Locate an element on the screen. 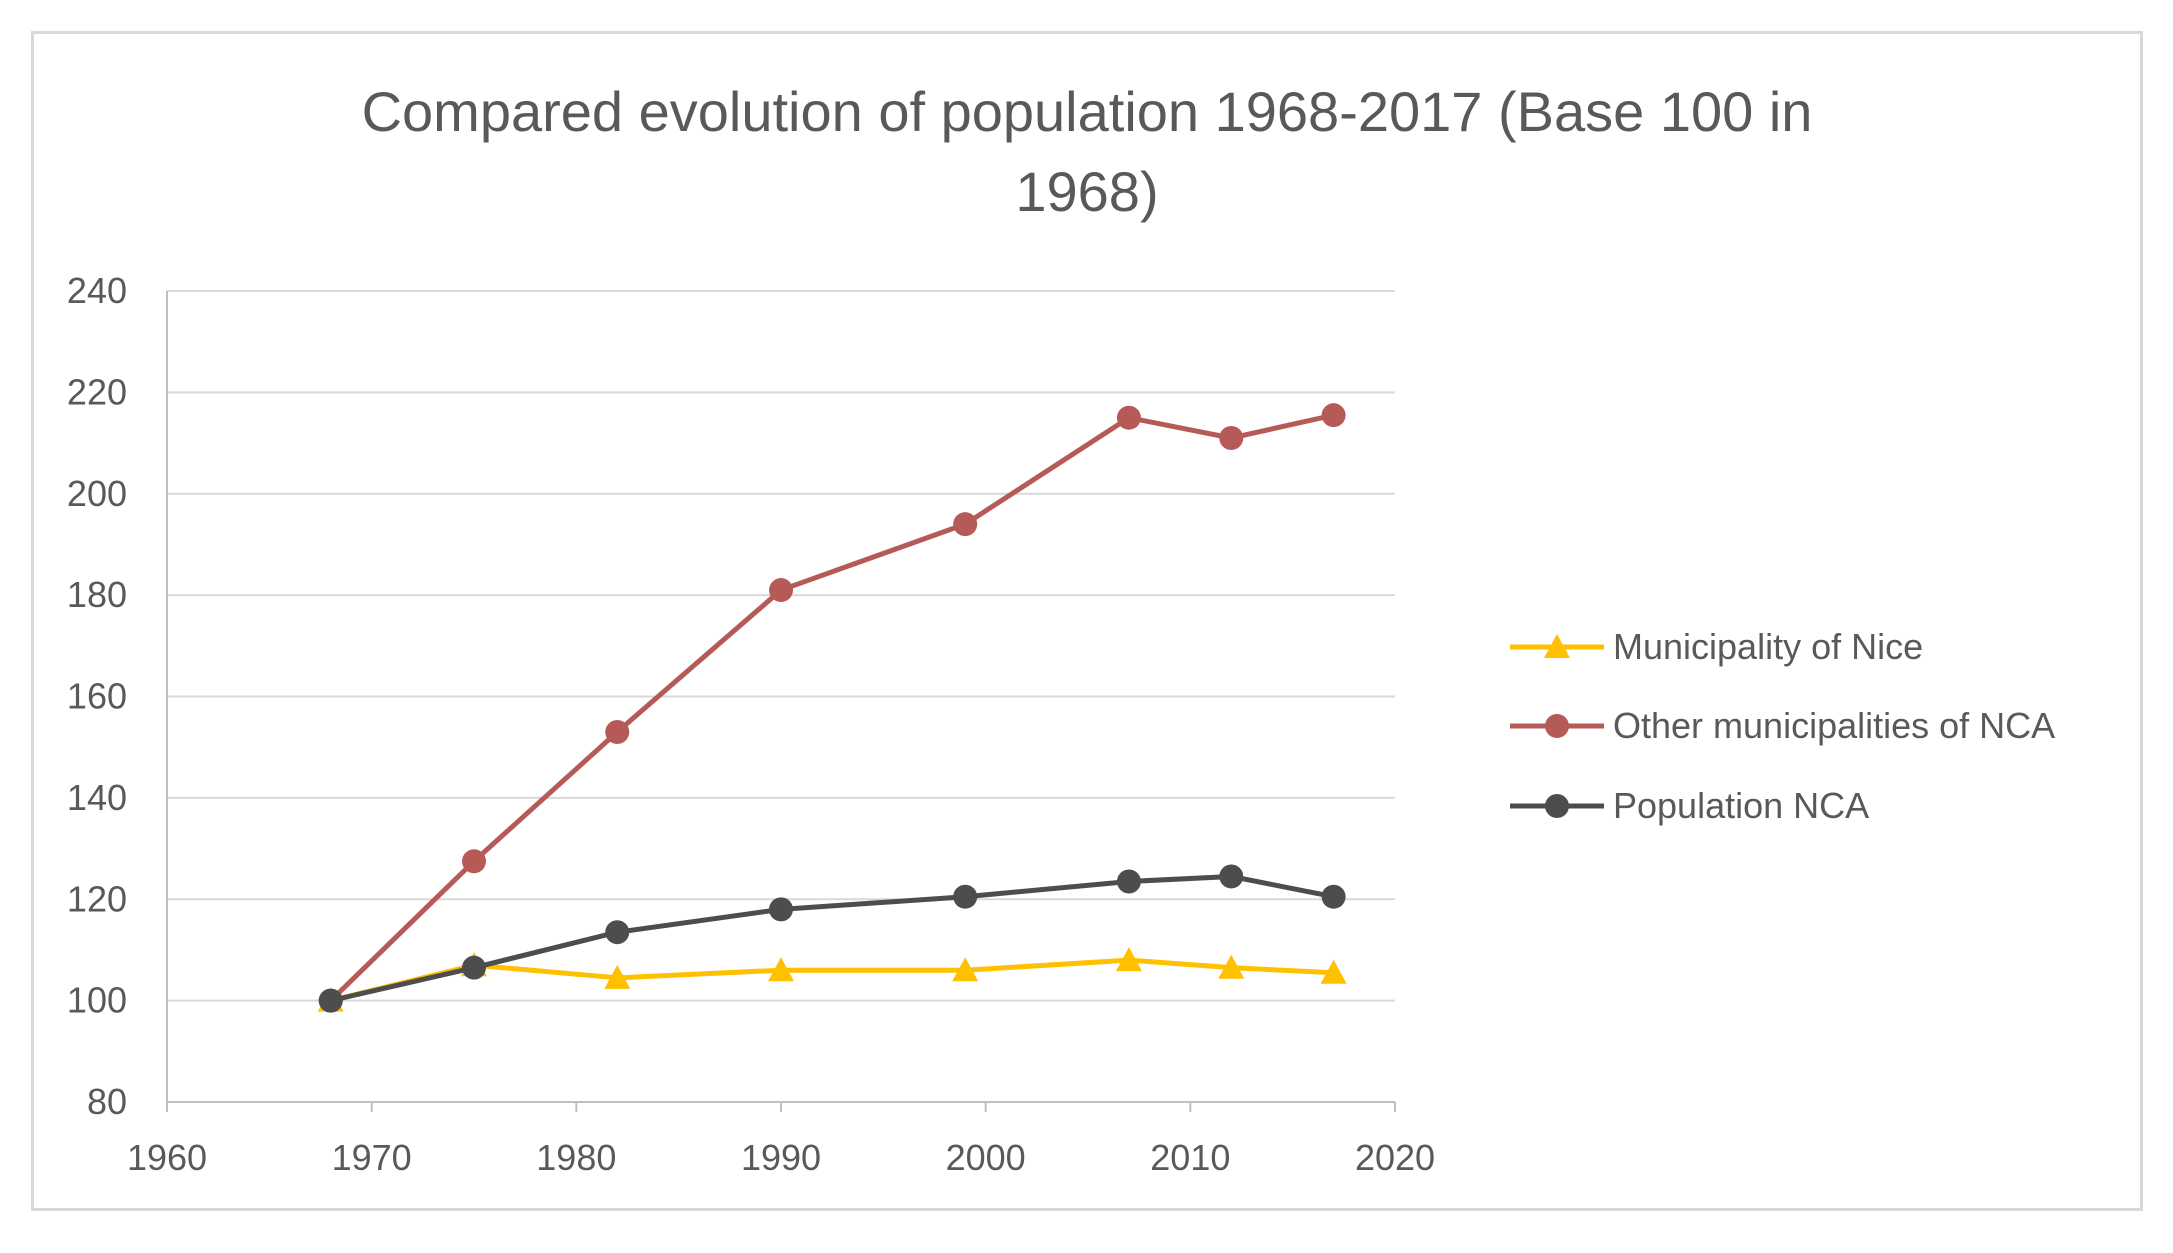 The image size is (2173, 1253). y-tick-label: 100 is located at coordinates (97, 1000).